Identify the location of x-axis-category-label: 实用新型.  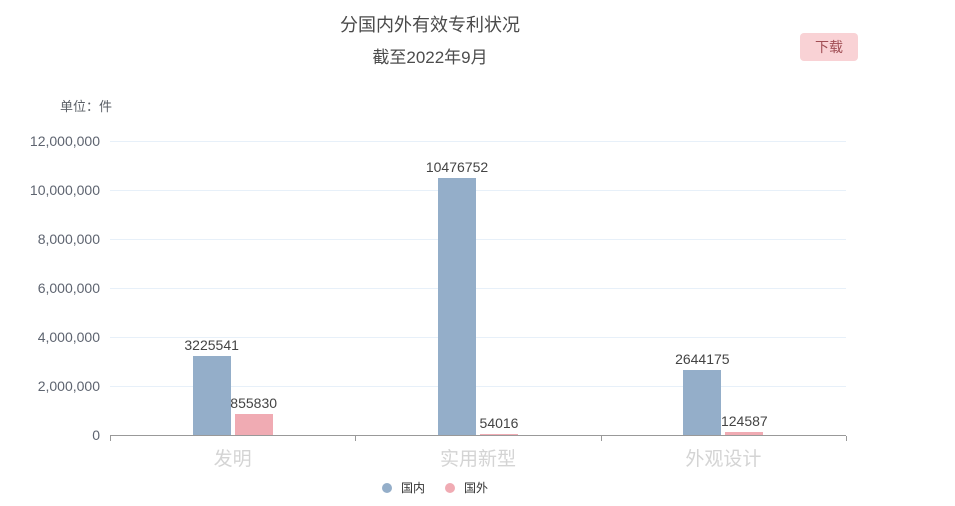
(478, 459).